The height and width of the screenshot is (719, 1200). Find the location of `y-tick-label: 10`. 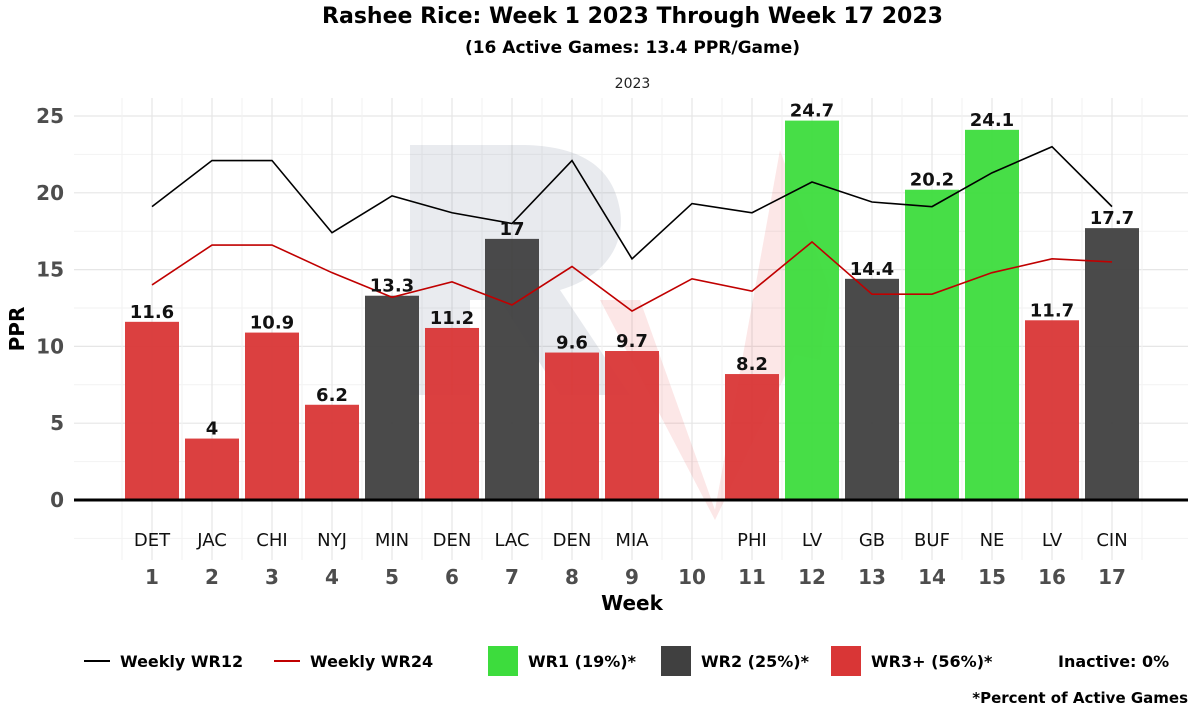

y-tick-label: 10 is located at coordinates (50, 346).